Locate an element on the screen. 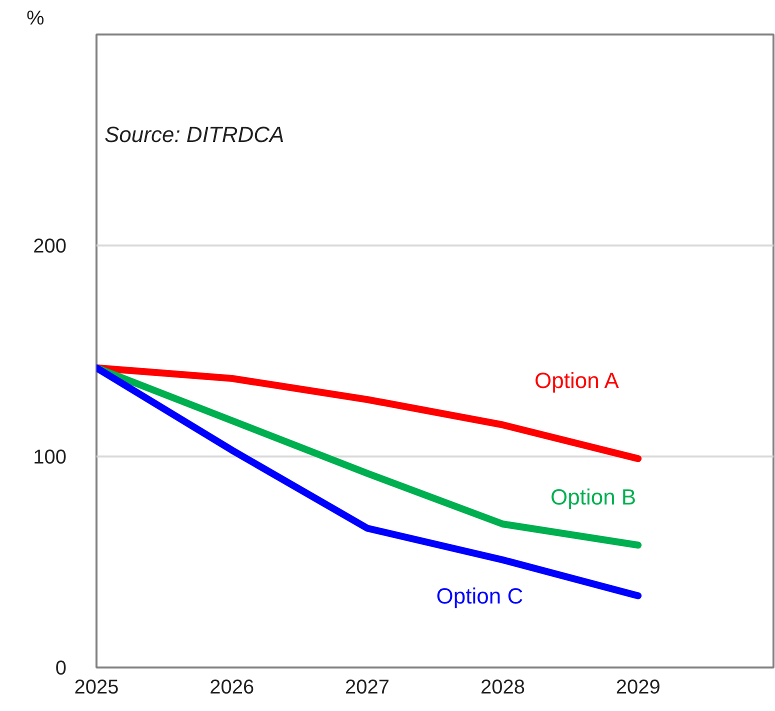 This screenshot has height=711, width=775. series-label: Option A is located at coordinates (577, 381).